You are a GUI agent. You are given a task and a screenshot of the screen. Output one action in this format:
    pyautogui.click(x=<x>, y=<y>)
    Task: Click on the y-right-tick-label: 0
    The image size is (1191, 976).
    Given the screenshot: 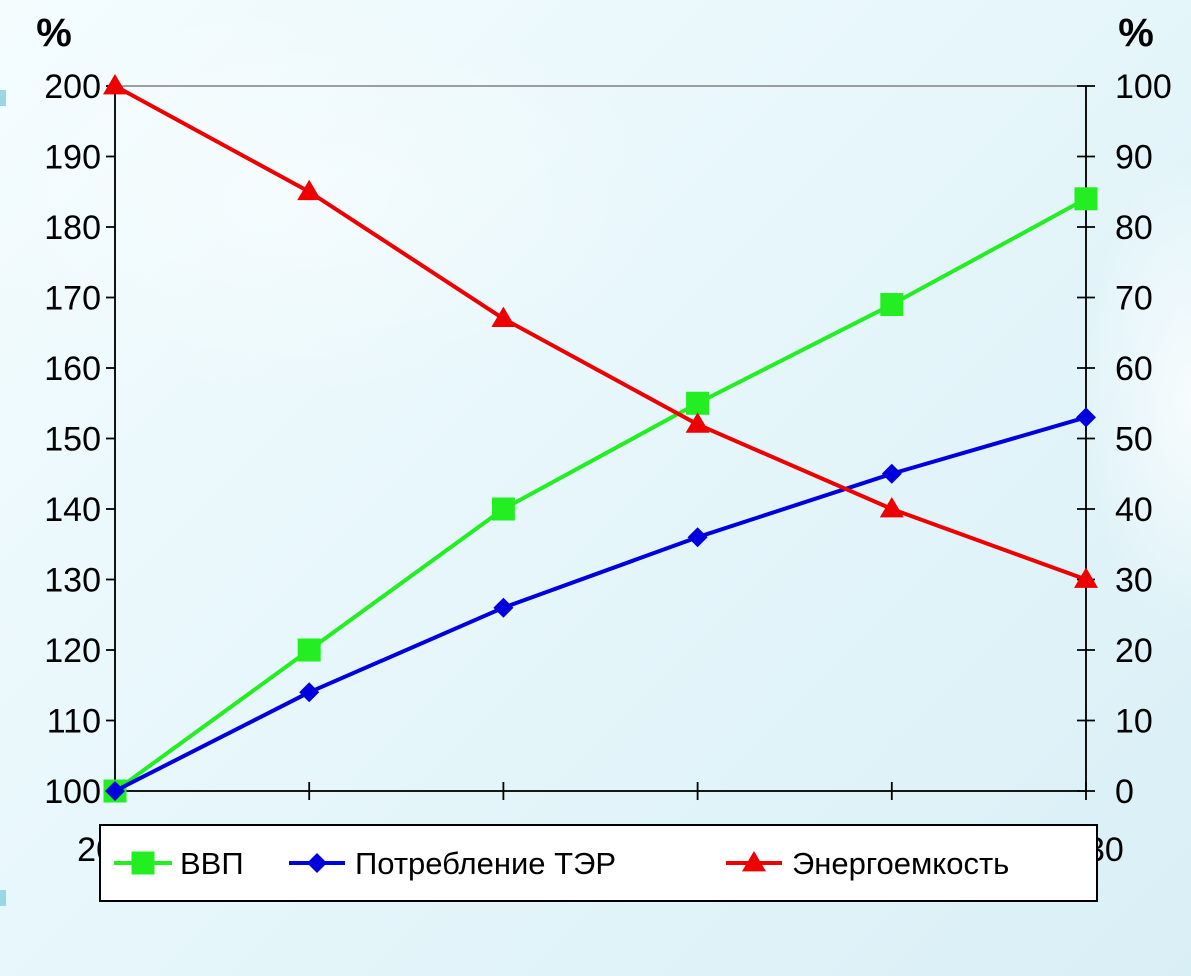 What is the action you would take?
    pyautogui.click(x=1124, y=792)
    